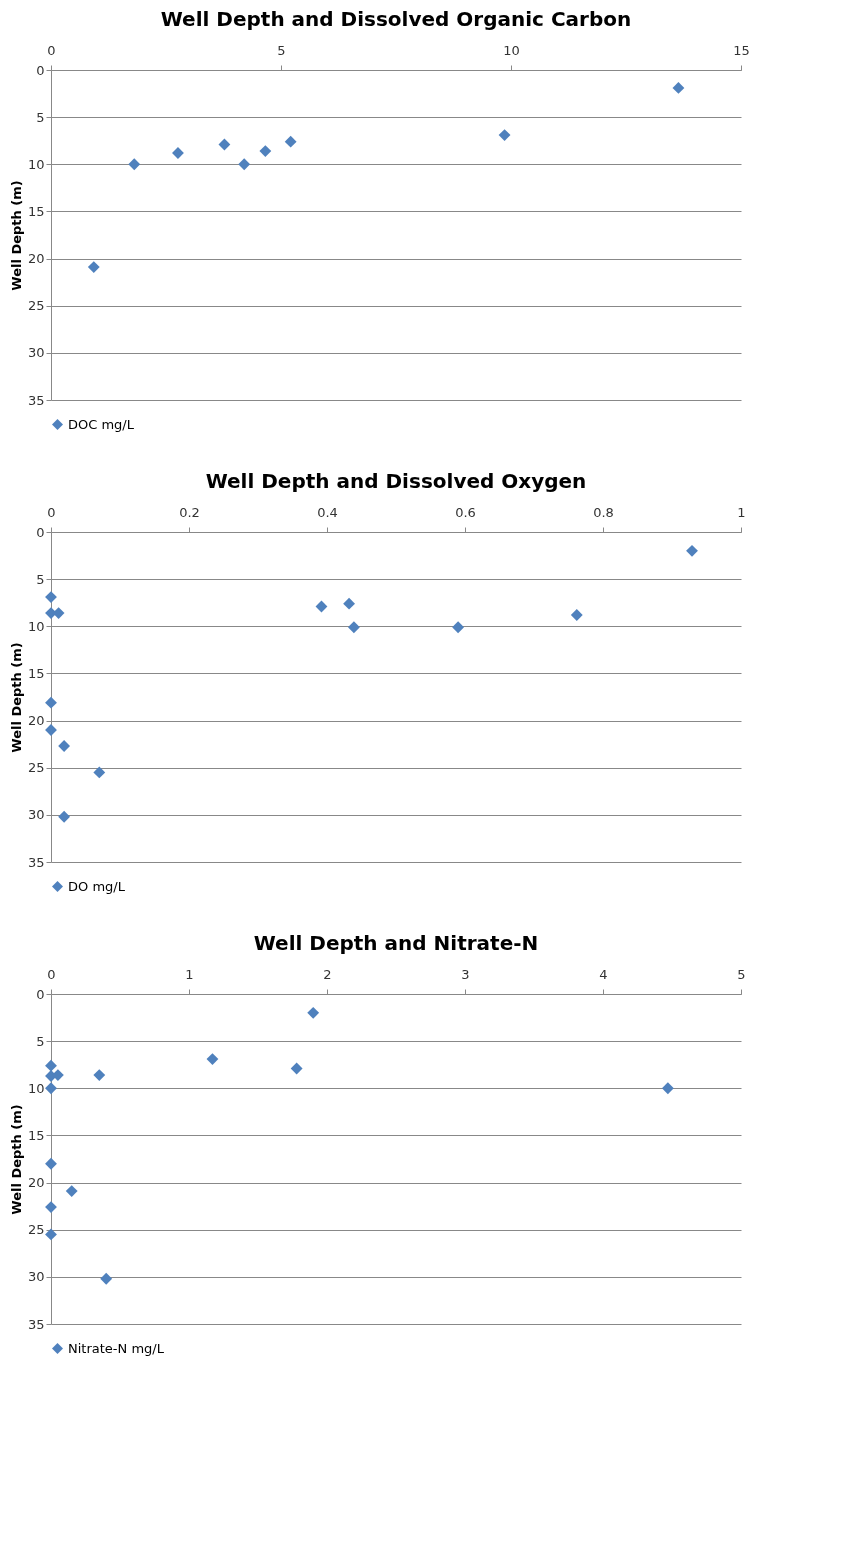  What do you see at coordinates (189, 512) in the screenshot?
I see `x-tick-label: 0.2` at bounding box center [189, 512].